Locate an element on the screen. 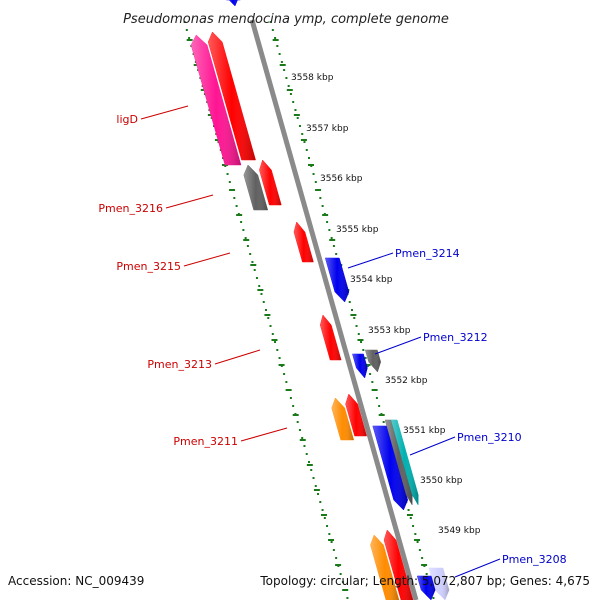  gene-label-ligD: ligD is located at coordinates (127, 119).